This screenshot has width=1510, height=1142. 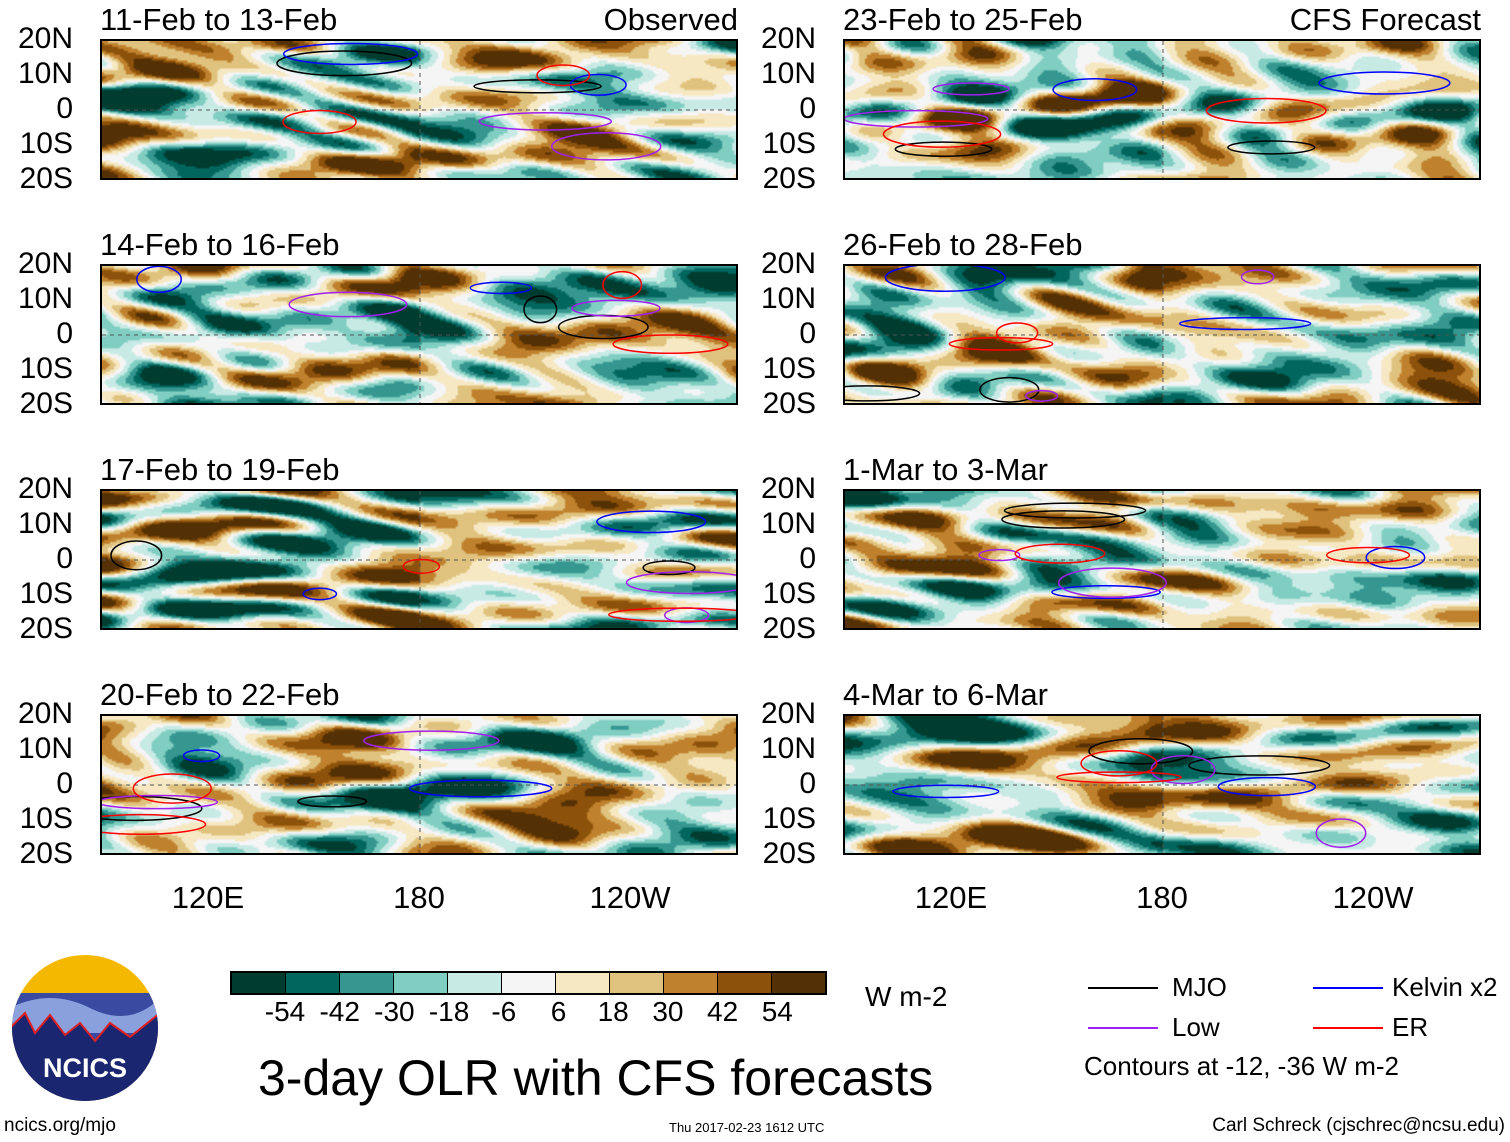 What do you see at coordinates (1123, 1028) in the screenshot?
I see `legend-line-low` at bounding box center [1123, 1028].